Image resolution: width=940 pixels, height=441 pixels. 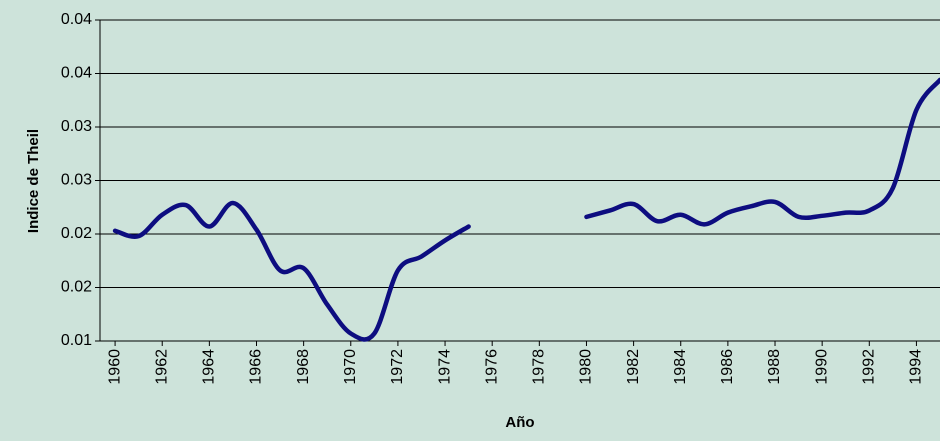 What do you see at coordinates (821, 367) in the screenshot?
I see `x-tick-label: 1990` at bounding box center [821, 367].